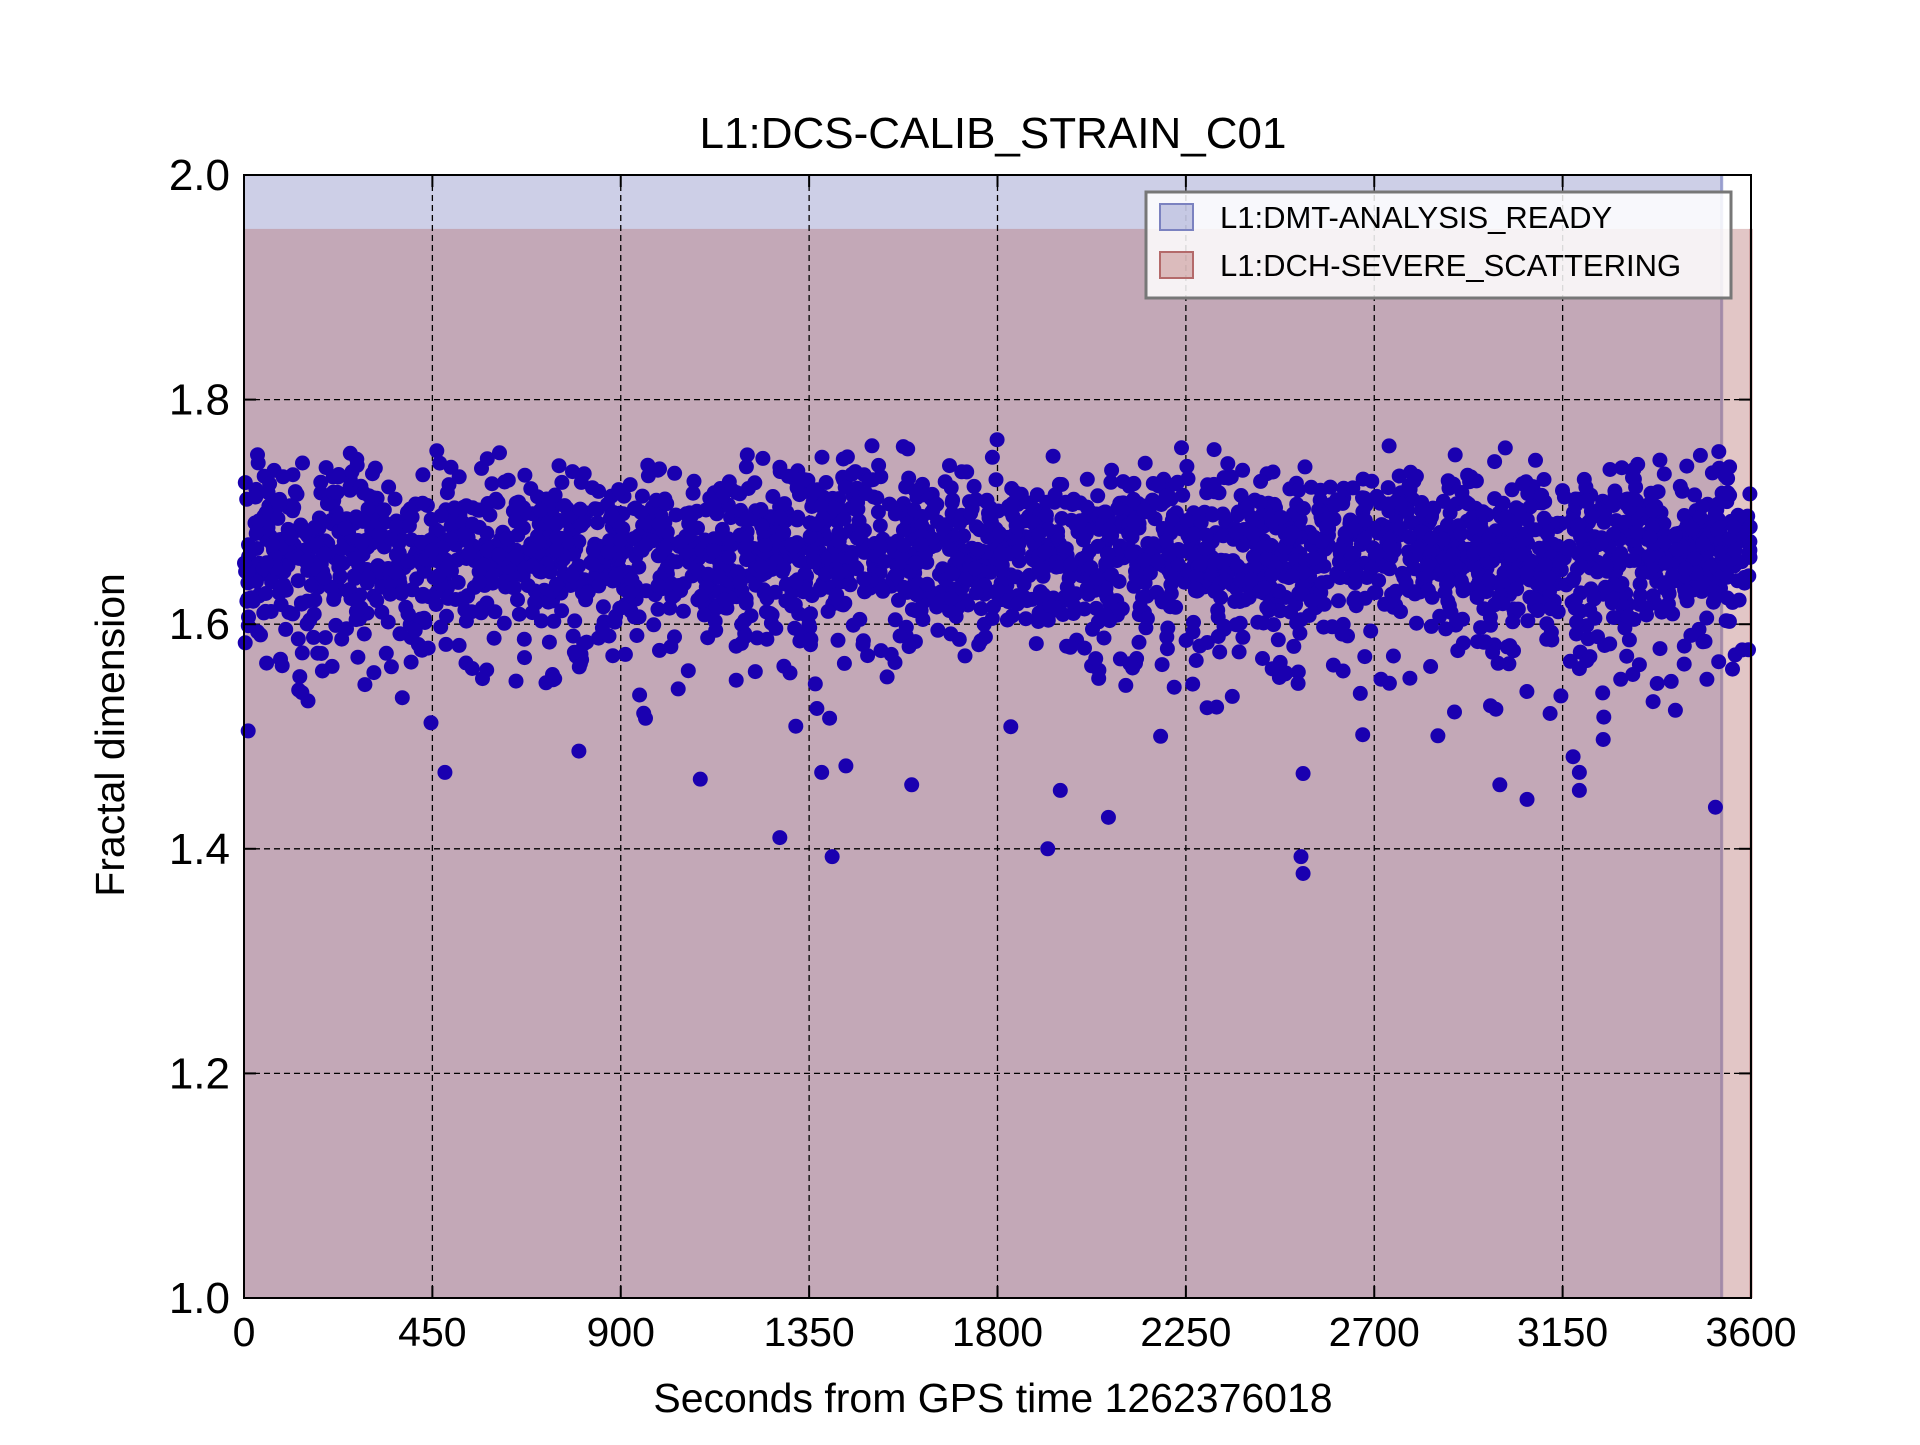  What do you see at coordinates (1176, 265) in the screenshot?
I see `legend-swatch-severe-scattering` at bounding box center [1176, 265].